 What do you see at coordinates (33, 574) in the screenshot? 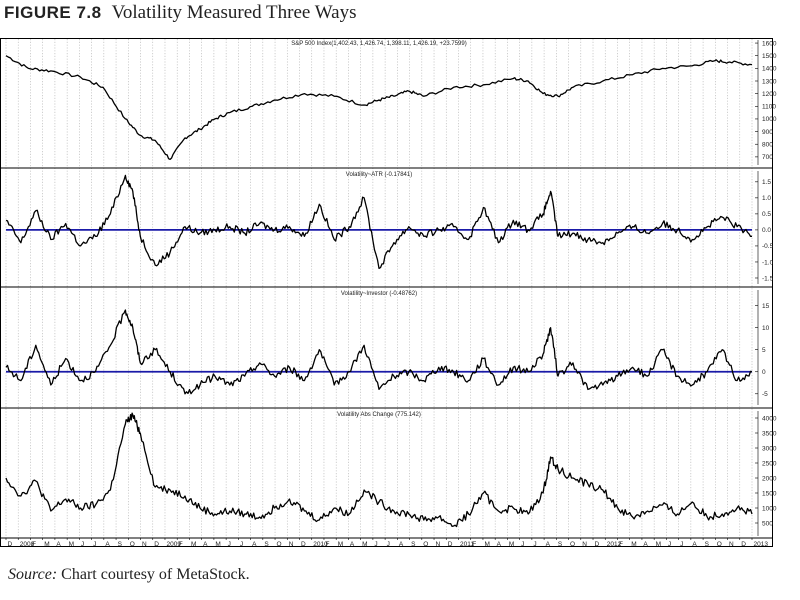
I see `source-label: Source:` at bounding box center [33, 574].